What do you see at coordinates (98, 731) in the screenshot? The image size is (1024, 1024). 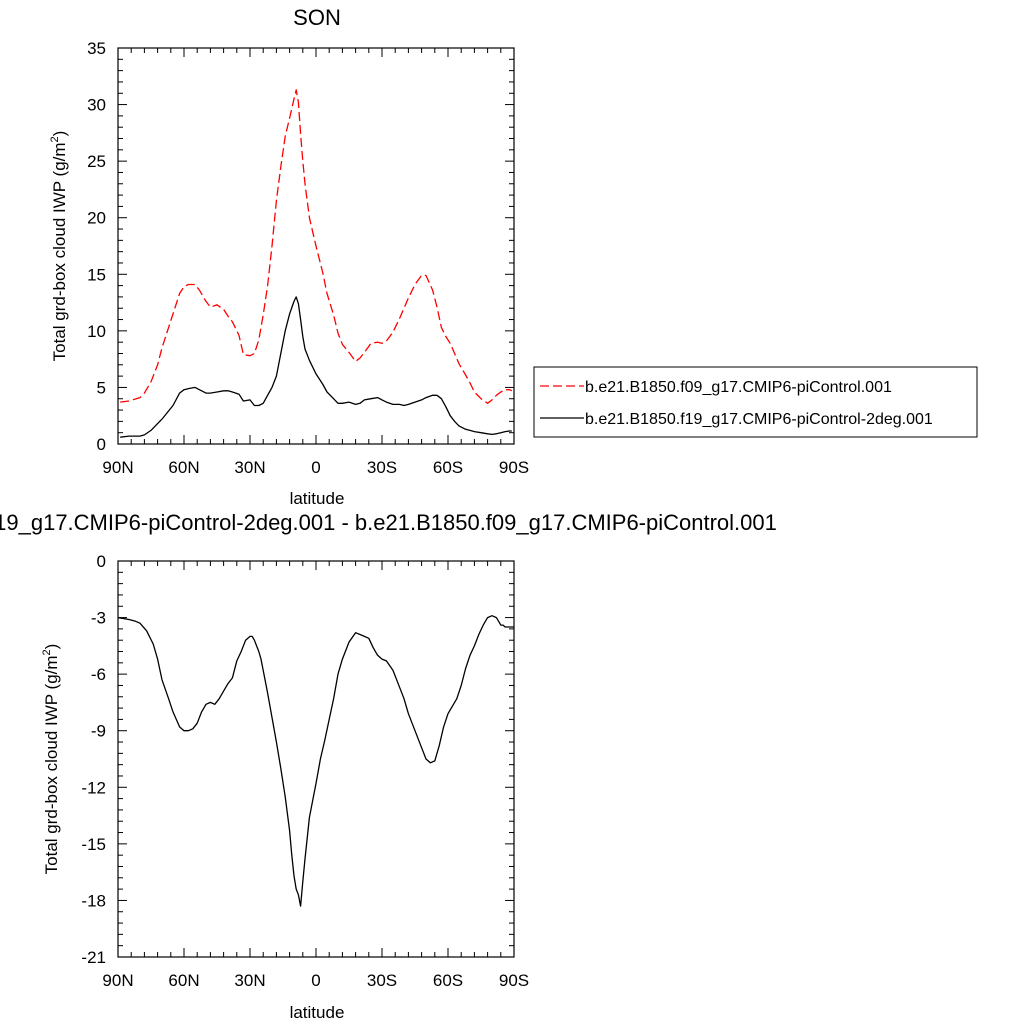 I see `y-tick-label: -9` at bounding box center [98, 731].